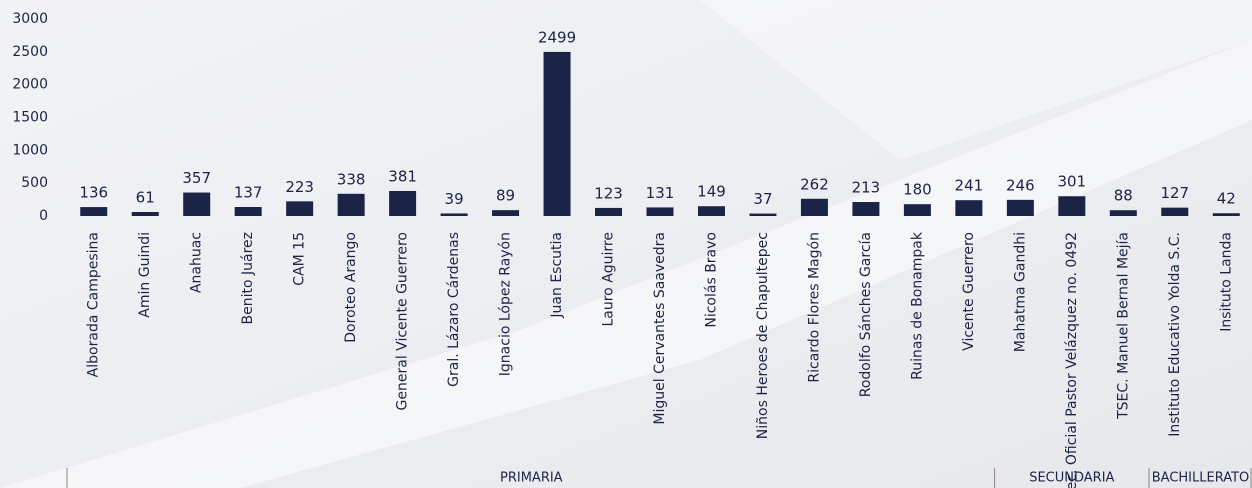  What do you see at coordinates (94, 304) in the screenshot?
I see `x-tick-label: Alborada Campesina` at bounding box center [94, 304].